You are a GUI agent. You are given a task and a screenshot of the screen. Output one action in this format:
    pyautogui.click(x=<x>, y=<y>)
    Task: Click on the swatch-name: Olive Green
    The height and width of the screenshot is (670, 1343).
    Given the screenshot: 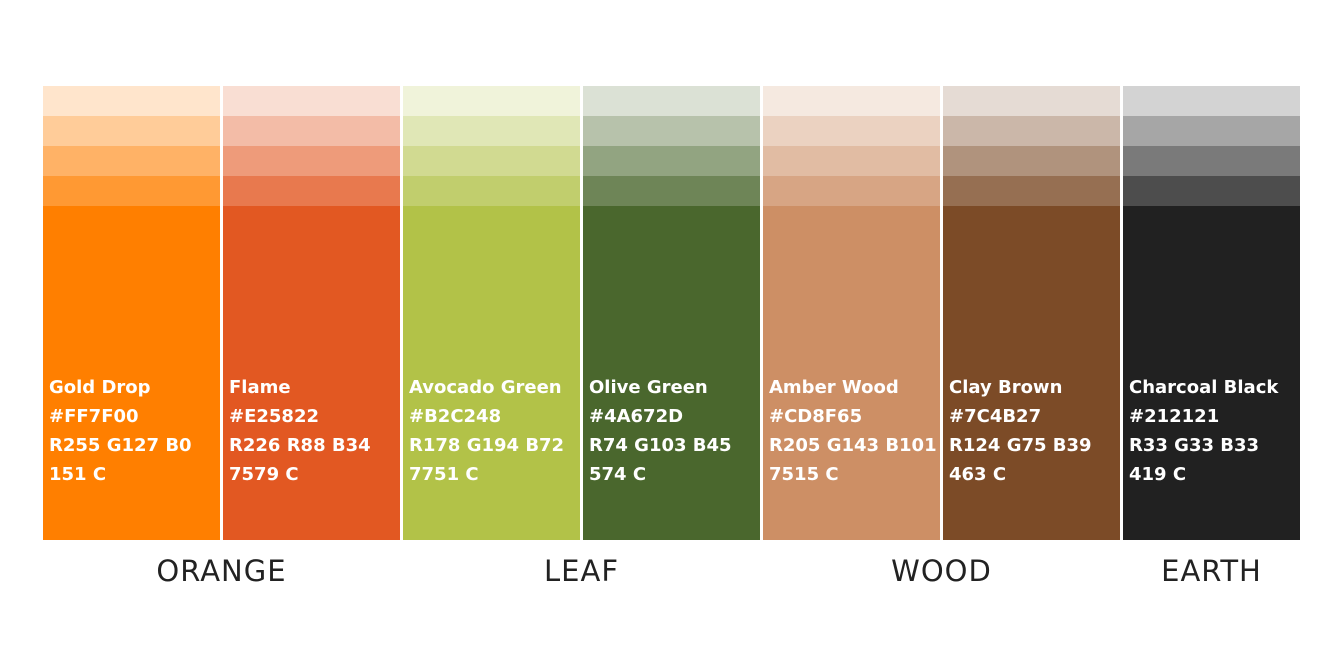 What is the action you would take?
    pyautogui.click(x=648, y=387)
    